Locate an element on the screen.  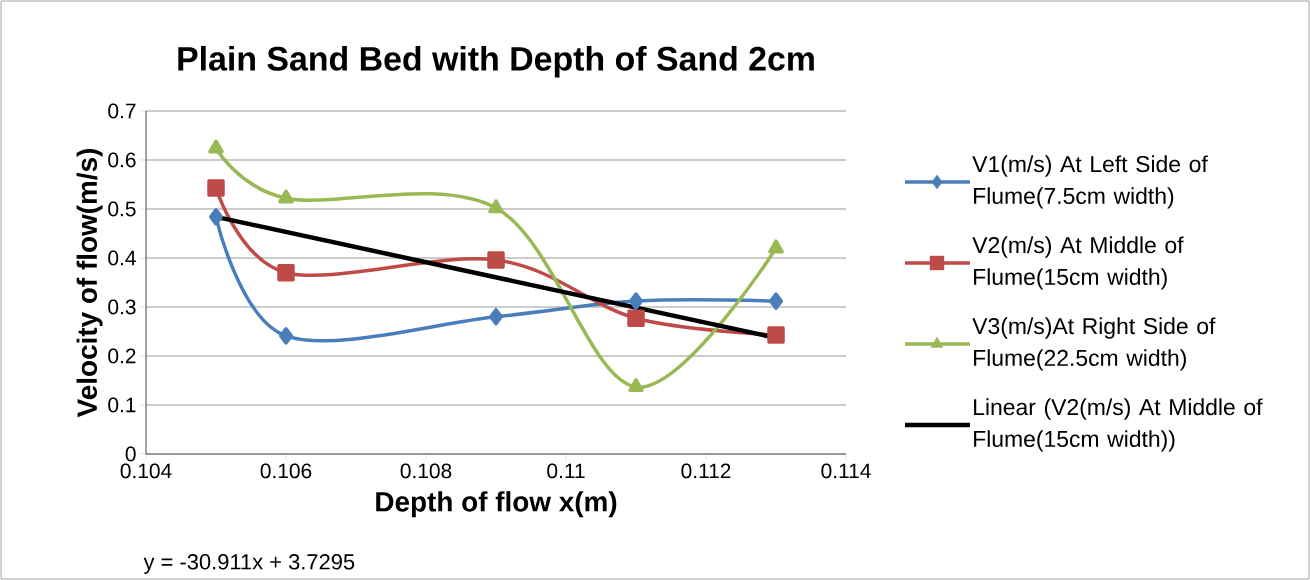
legend-label: Linear (V2(m/s) At Middle of Flume(15cm width)) is located at coordinates (1118, 425).